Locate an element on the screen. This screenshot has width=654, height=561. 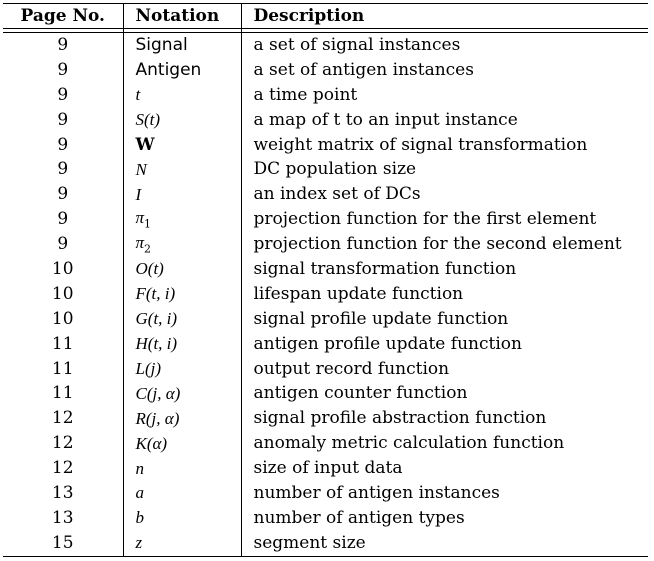
description-cell: a map of t to an input instance is located at coordinates (385, 119).